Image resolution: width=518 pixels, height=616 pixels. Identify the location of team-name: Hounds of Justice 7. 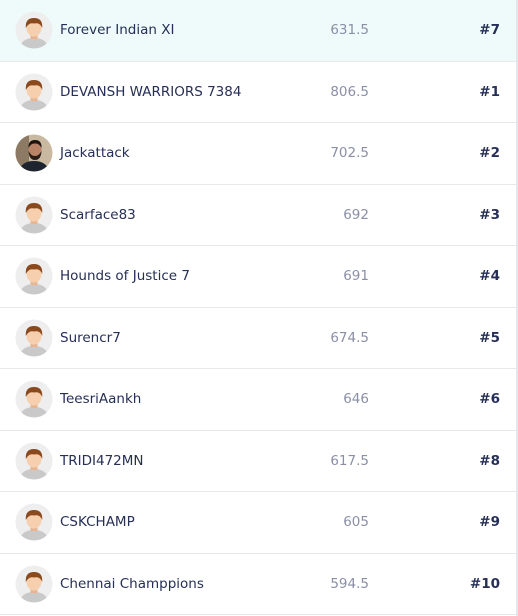
(125, 276).